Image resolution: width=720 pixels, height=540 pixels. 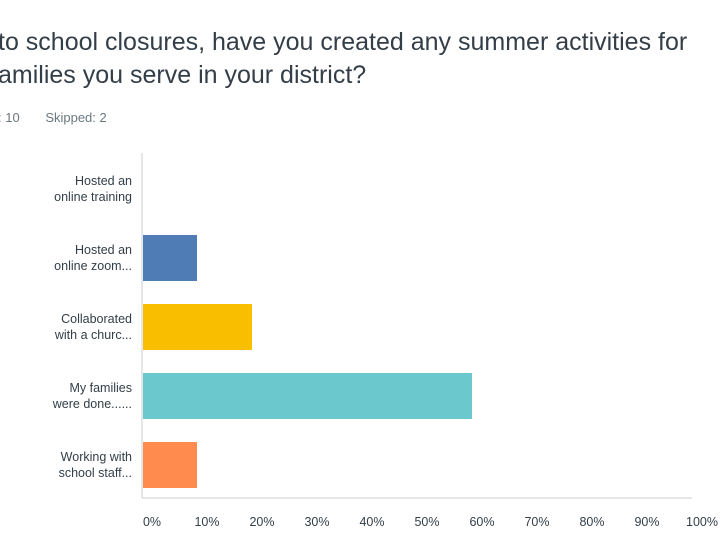 What do you see at coordinates (481, 522) in the screenshot?
I see `x-tick-60pct: 60%` at bounding box center [481, 522].